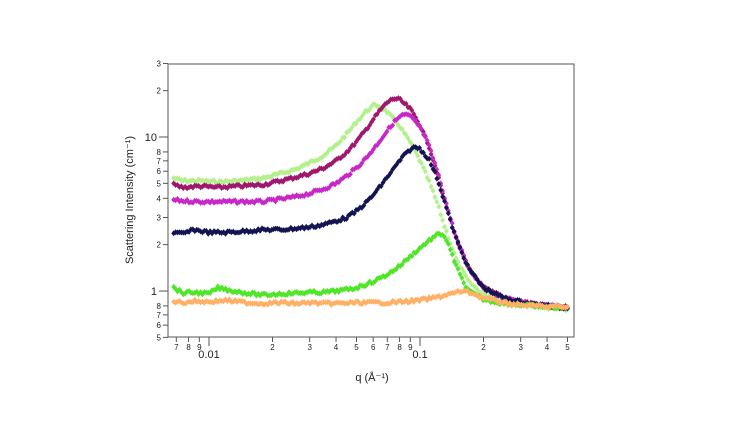 The width and height of the screenshot is (750, 422). Describe the element at coordinates (208, 355) in the screenshot. I see `x-major-label: 0.01` at that location.